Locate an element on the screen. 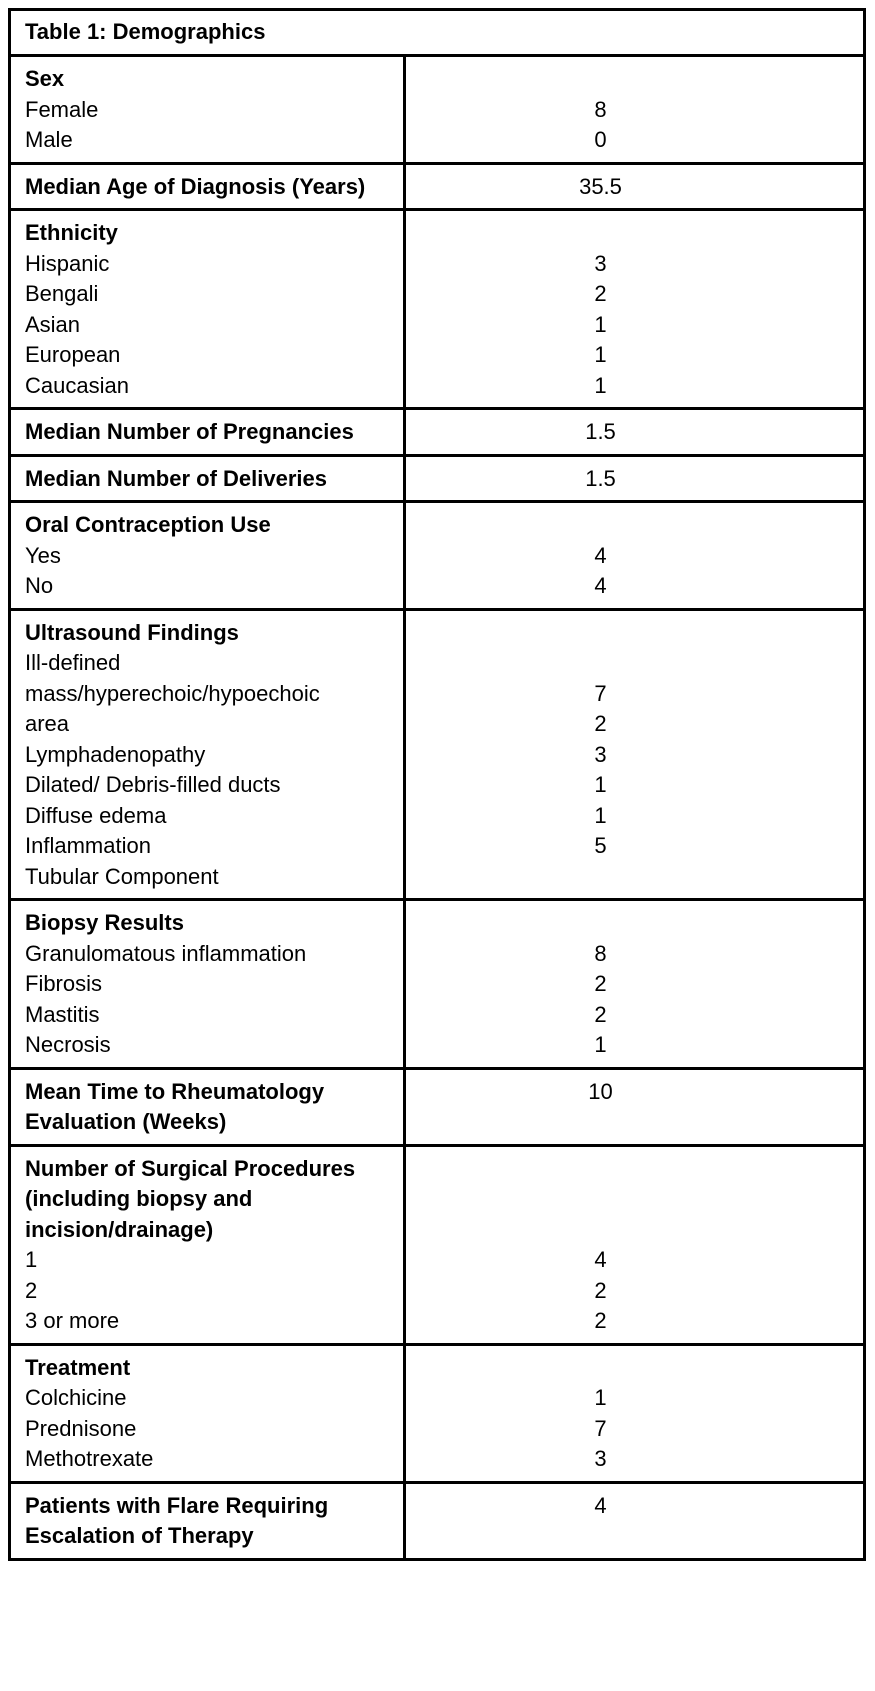  row-item-label: Hispanic is located at coordinates (67, 263).